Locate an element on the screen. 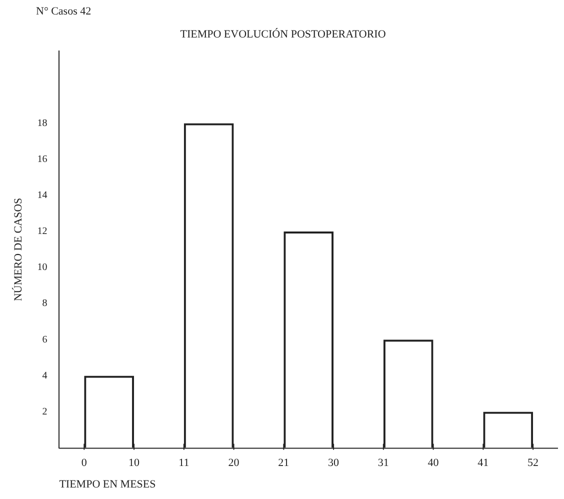 This screenshot has width=564, height=499. category-label: 41 52 is located at coordinates (508, 463).